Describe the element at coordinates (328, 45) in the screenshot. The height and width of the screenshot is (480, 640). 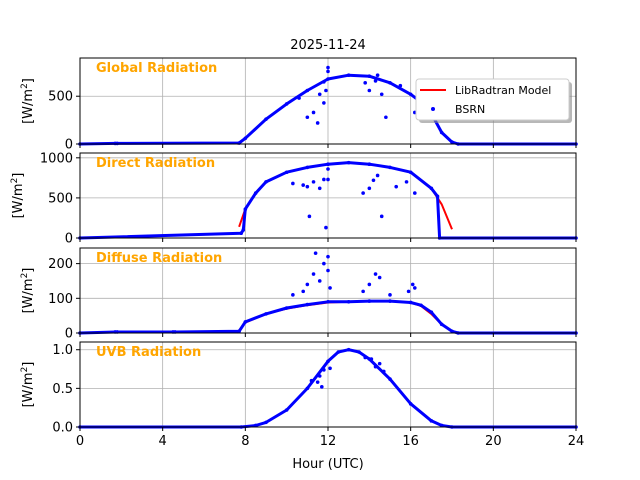
I see `figure-title: 2025-11-24` at that location.